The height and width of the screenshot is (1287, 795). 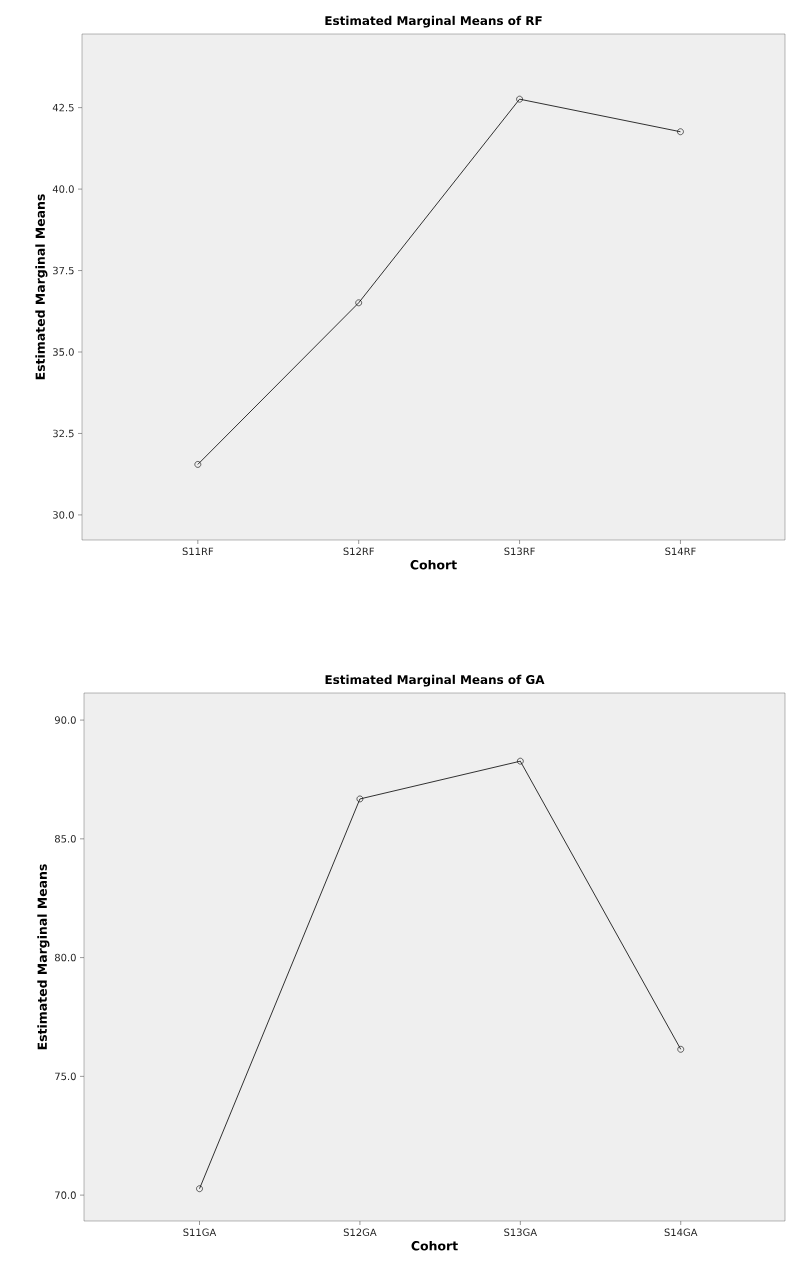 I want to click on y-tick-label: 30.0, so click(x=63, y=515).